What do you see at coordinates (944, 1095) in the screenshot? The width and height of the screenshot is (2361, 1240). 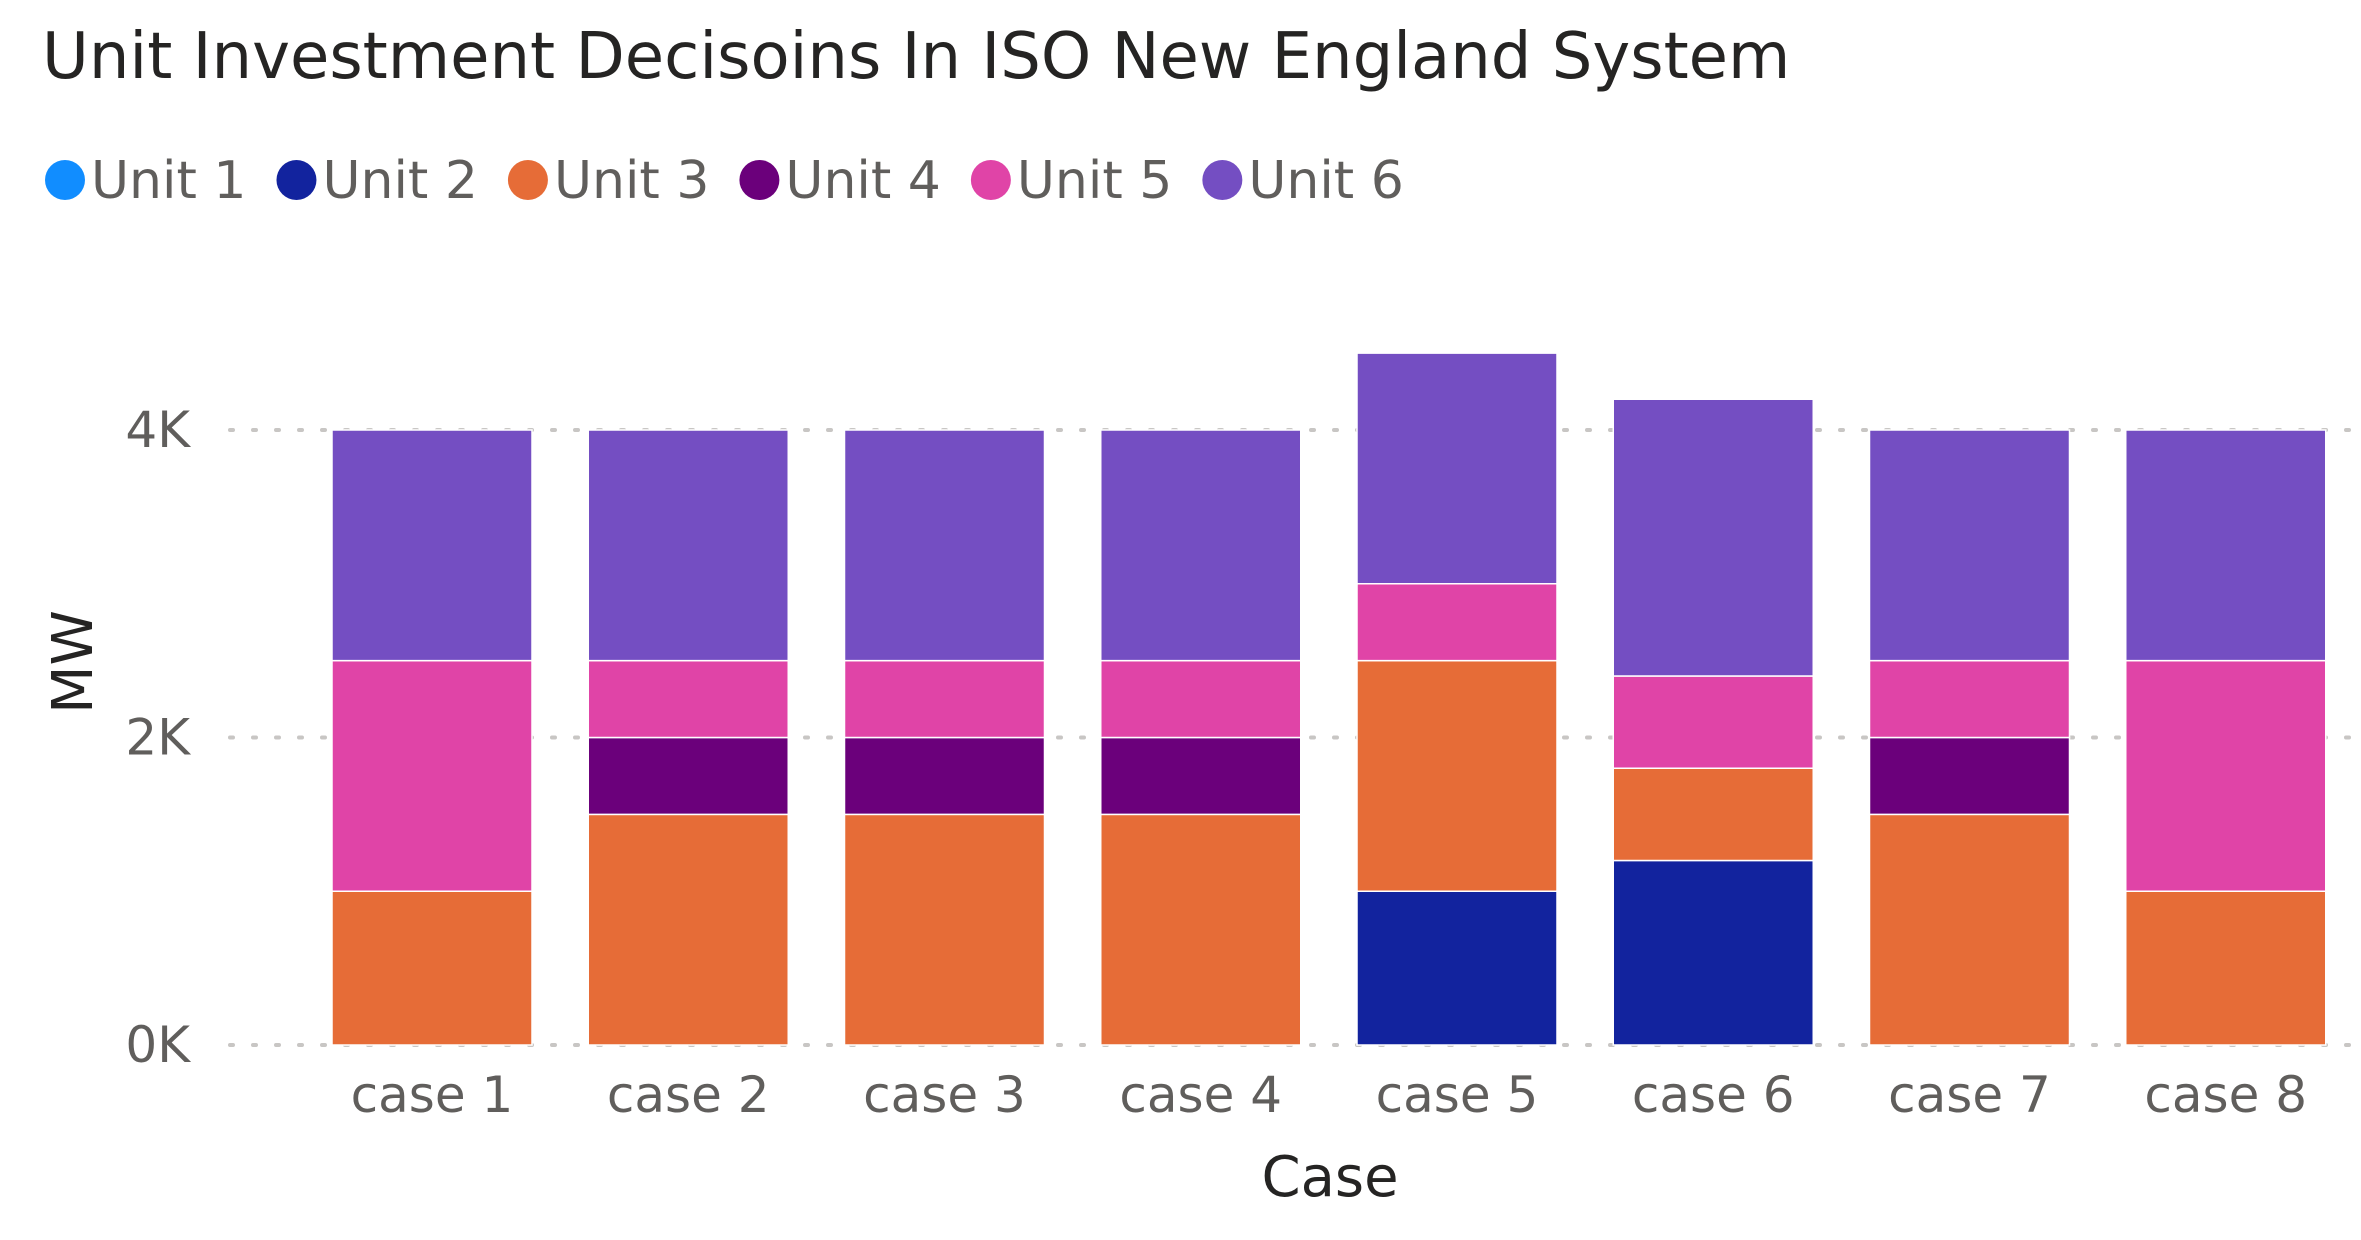 I see `x-tick-label: case 3` at bounding box center [944, 1095].